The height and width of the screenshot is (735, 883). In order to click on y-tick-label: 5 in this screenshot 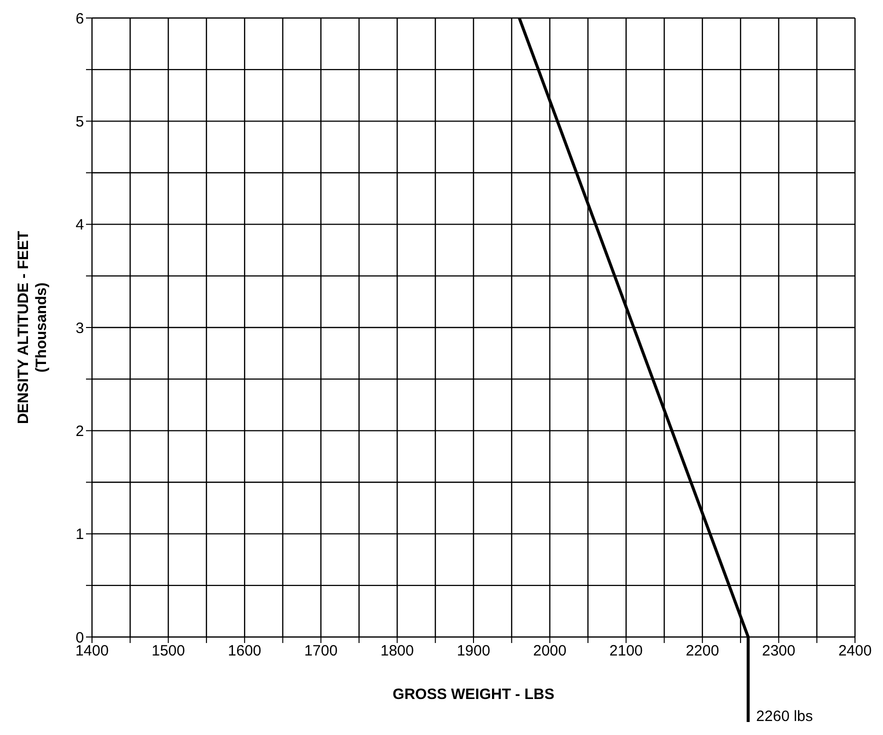, I will do `click(80, 121)`.